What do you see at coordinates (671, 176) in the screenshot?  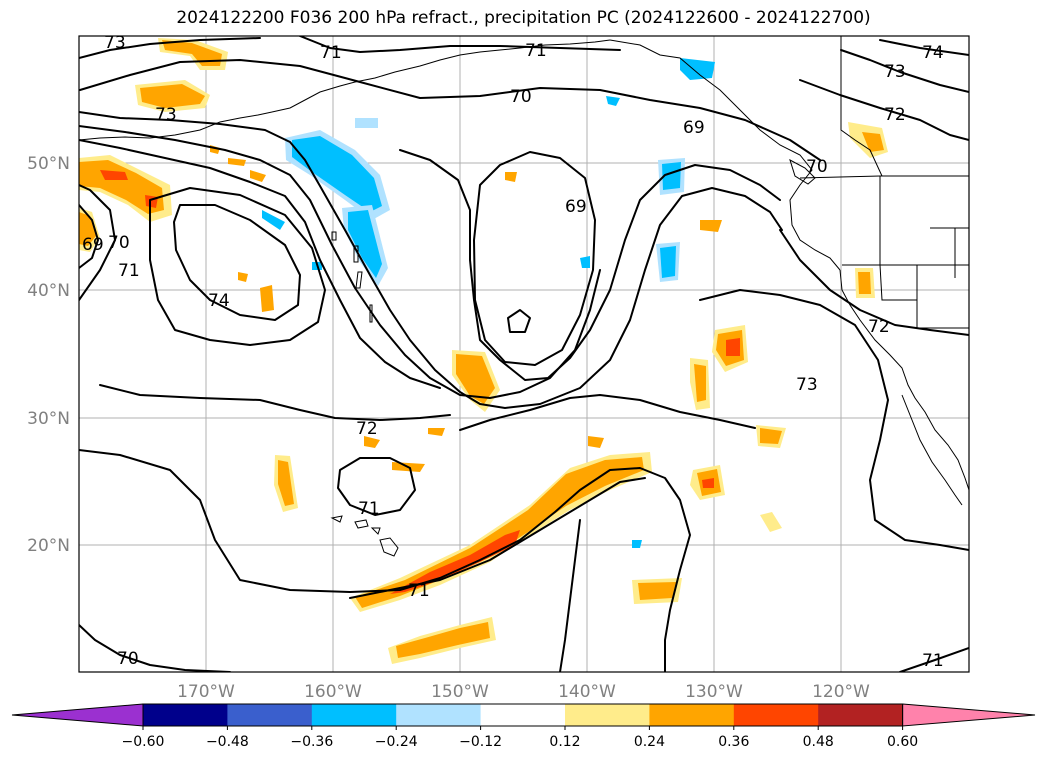 I see `precip-neg-4-inner` at bounding box center [671, 176].